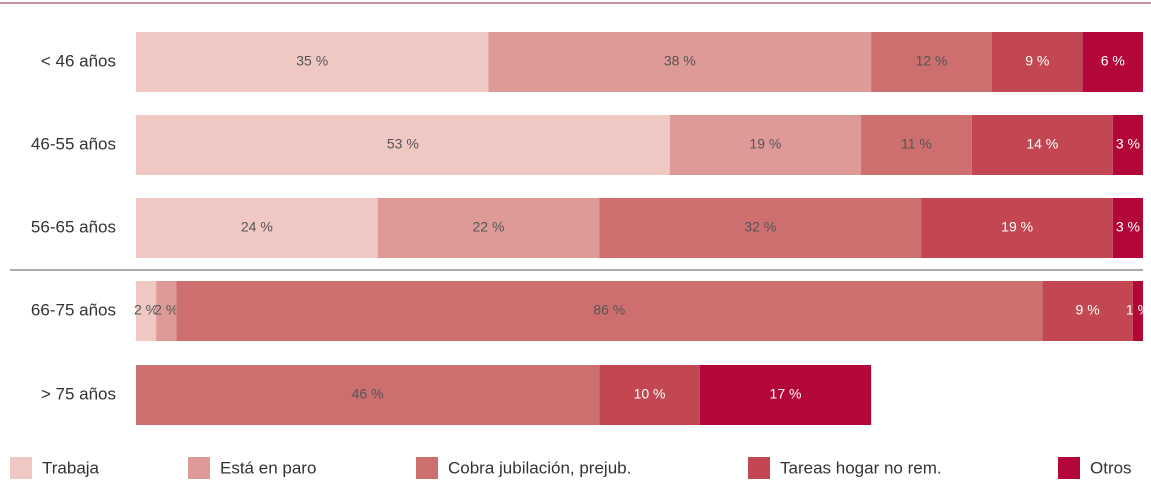 This screenshot has width=1151, height=487. I want to click on legend-label: Cobra jubilación, prejub., so click(539, 467).